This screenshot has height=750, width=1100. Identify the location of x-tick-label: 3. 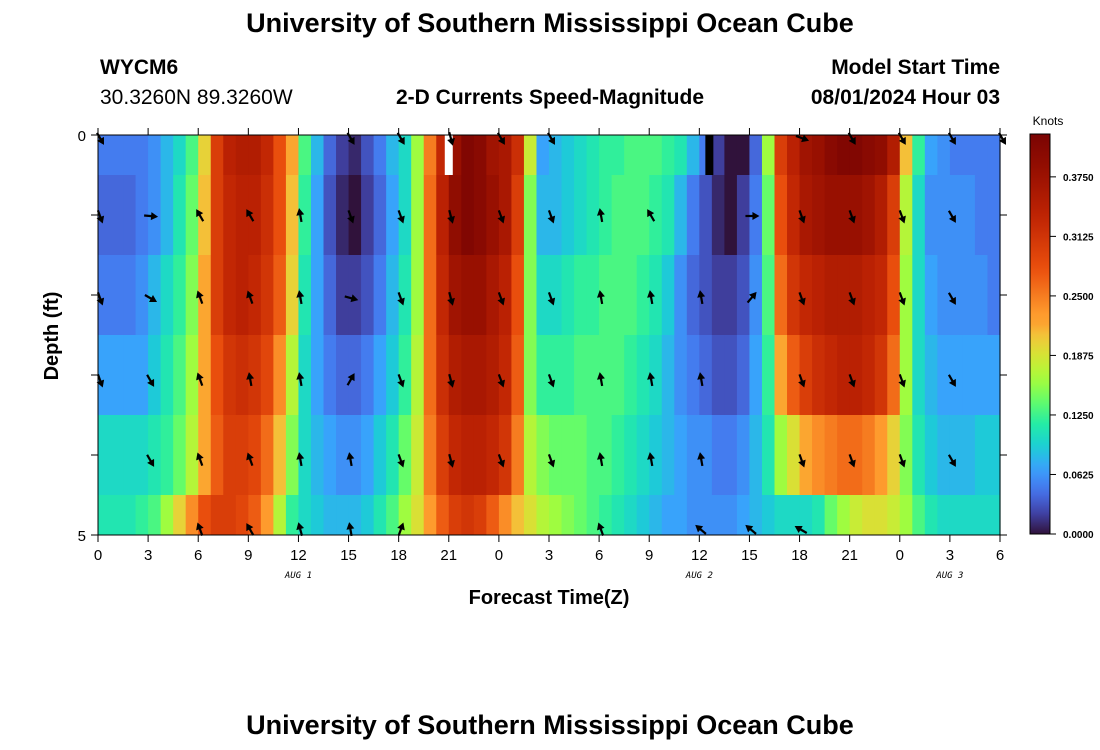
(549, 555).